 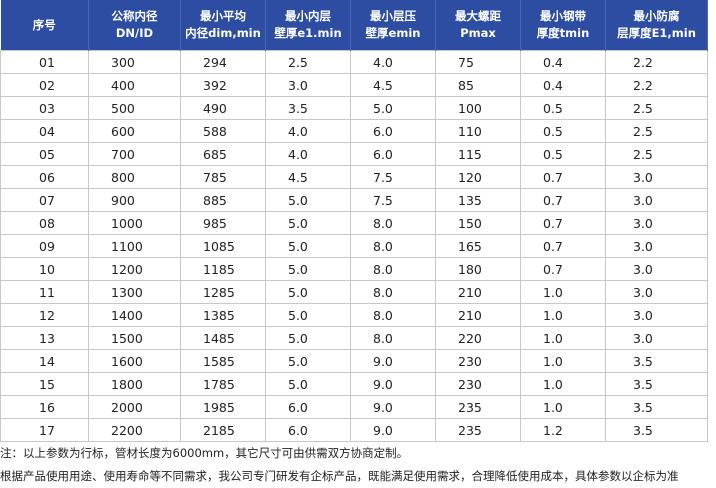 I want to click on table-cell: 900, so click(x=134, y=200).